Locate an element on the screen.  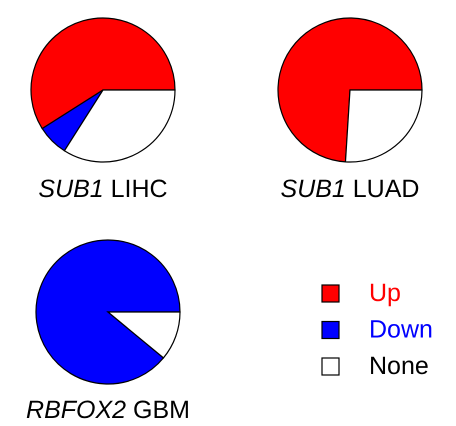
legend-label: Down is located at coordinates (401, 330).